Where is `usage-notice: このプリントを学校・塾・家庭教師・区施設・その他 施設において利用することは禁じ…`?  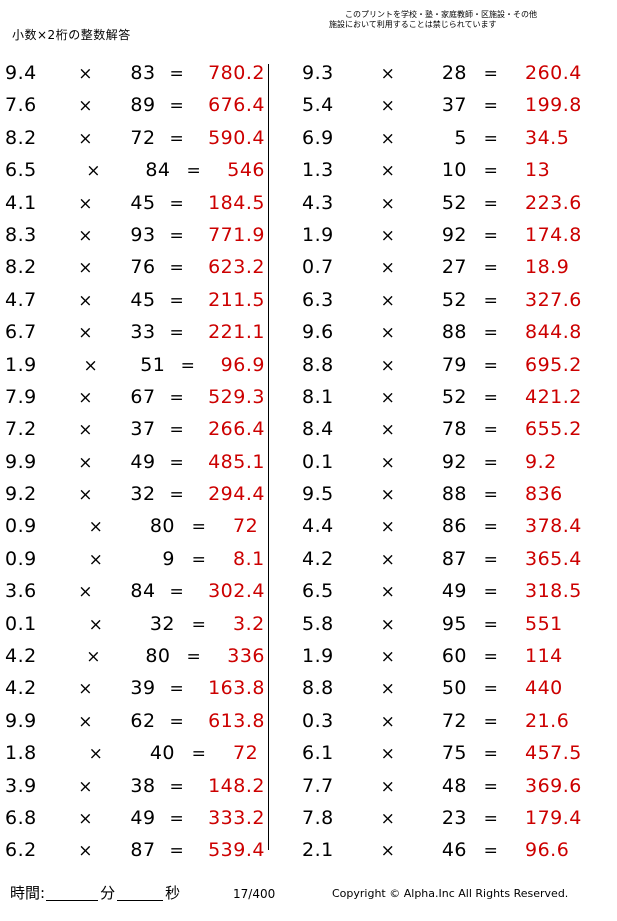 usage-notice: このプリントを学校・塾・家庭教師・区施設・その他 施設において利用することは禁じ… is located at coordinates (469, 20).